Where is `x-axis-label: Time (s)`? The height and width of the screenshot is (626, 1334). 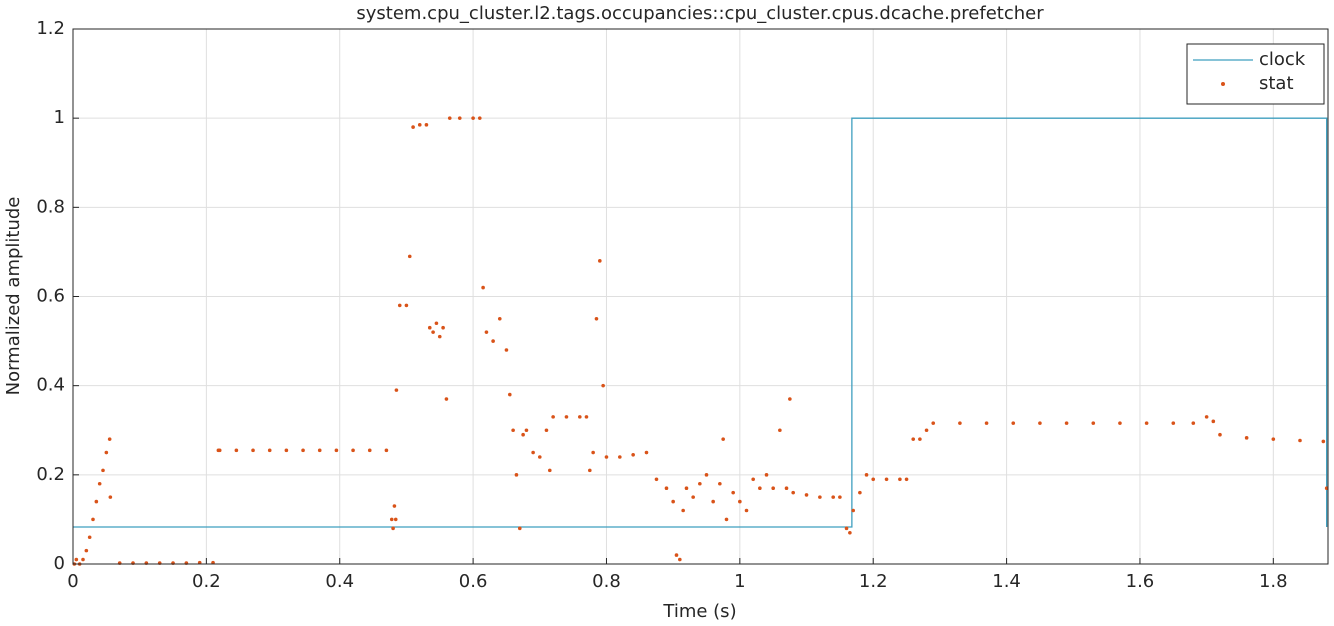
x-axis-label: Time (s) is located at coordinates (699, 611).